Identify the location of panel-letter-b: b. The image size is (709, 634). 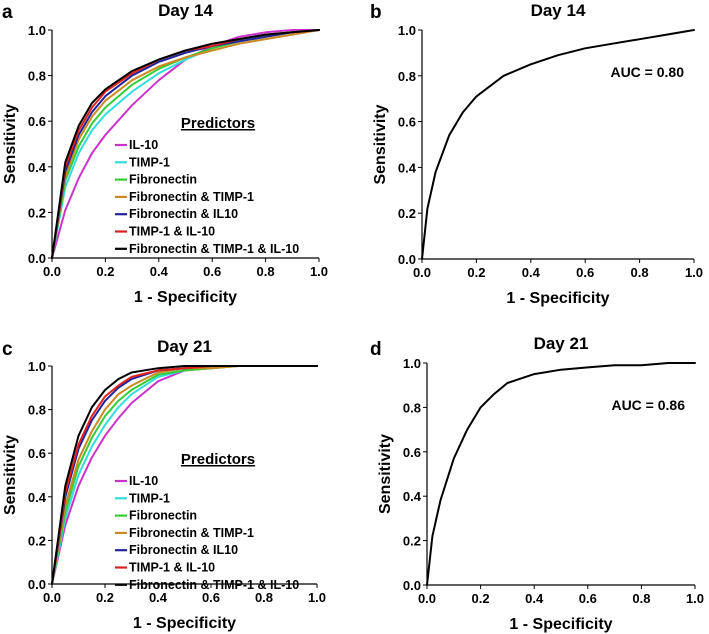
(376, 12).